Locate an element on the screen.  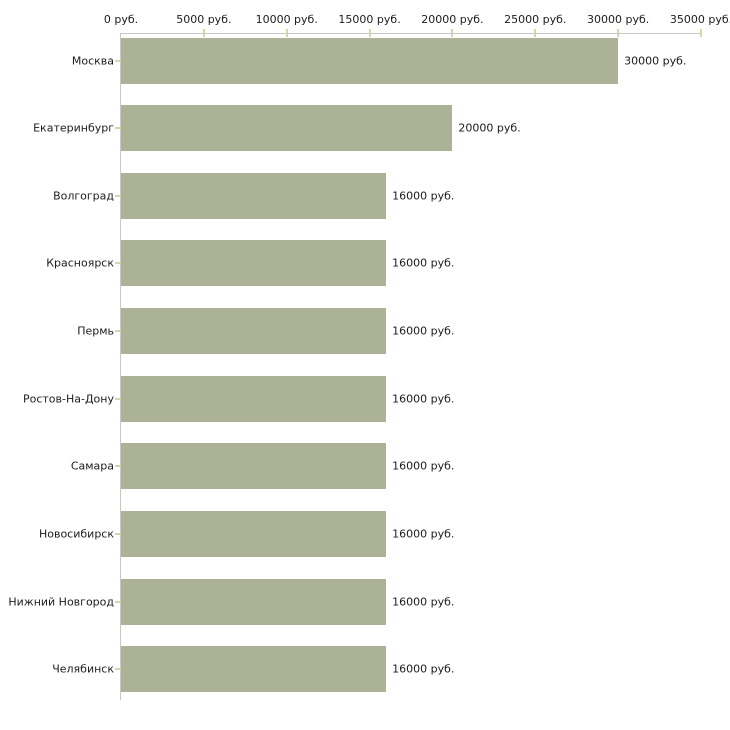
category-label: Пермь is located at coordinates (95, 331).